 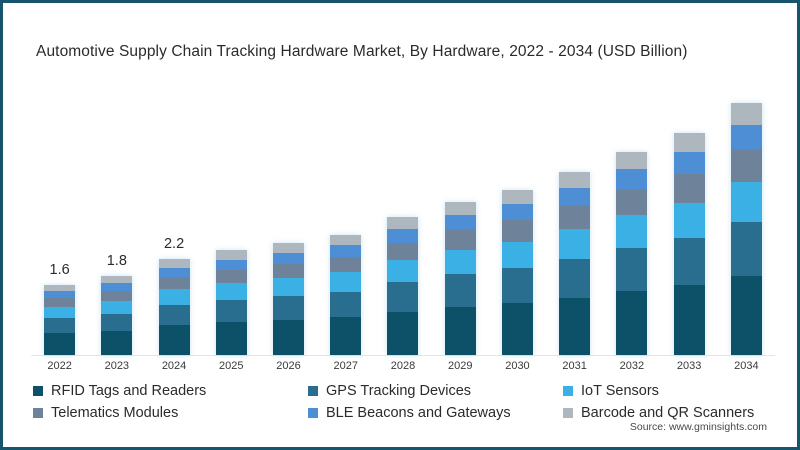 I want to click on stacked-bar: 1.6, so click(x=60, y=308).